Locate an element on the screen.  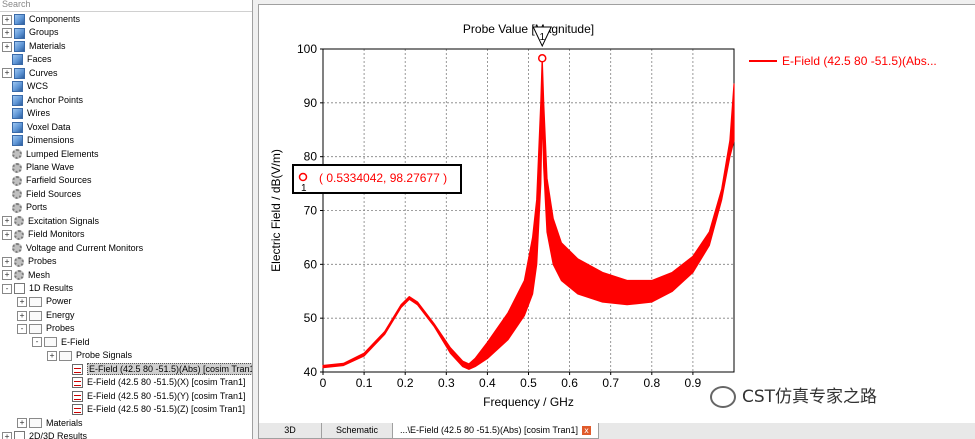
tree-item: + Curves is located at coordinates (30, 73).